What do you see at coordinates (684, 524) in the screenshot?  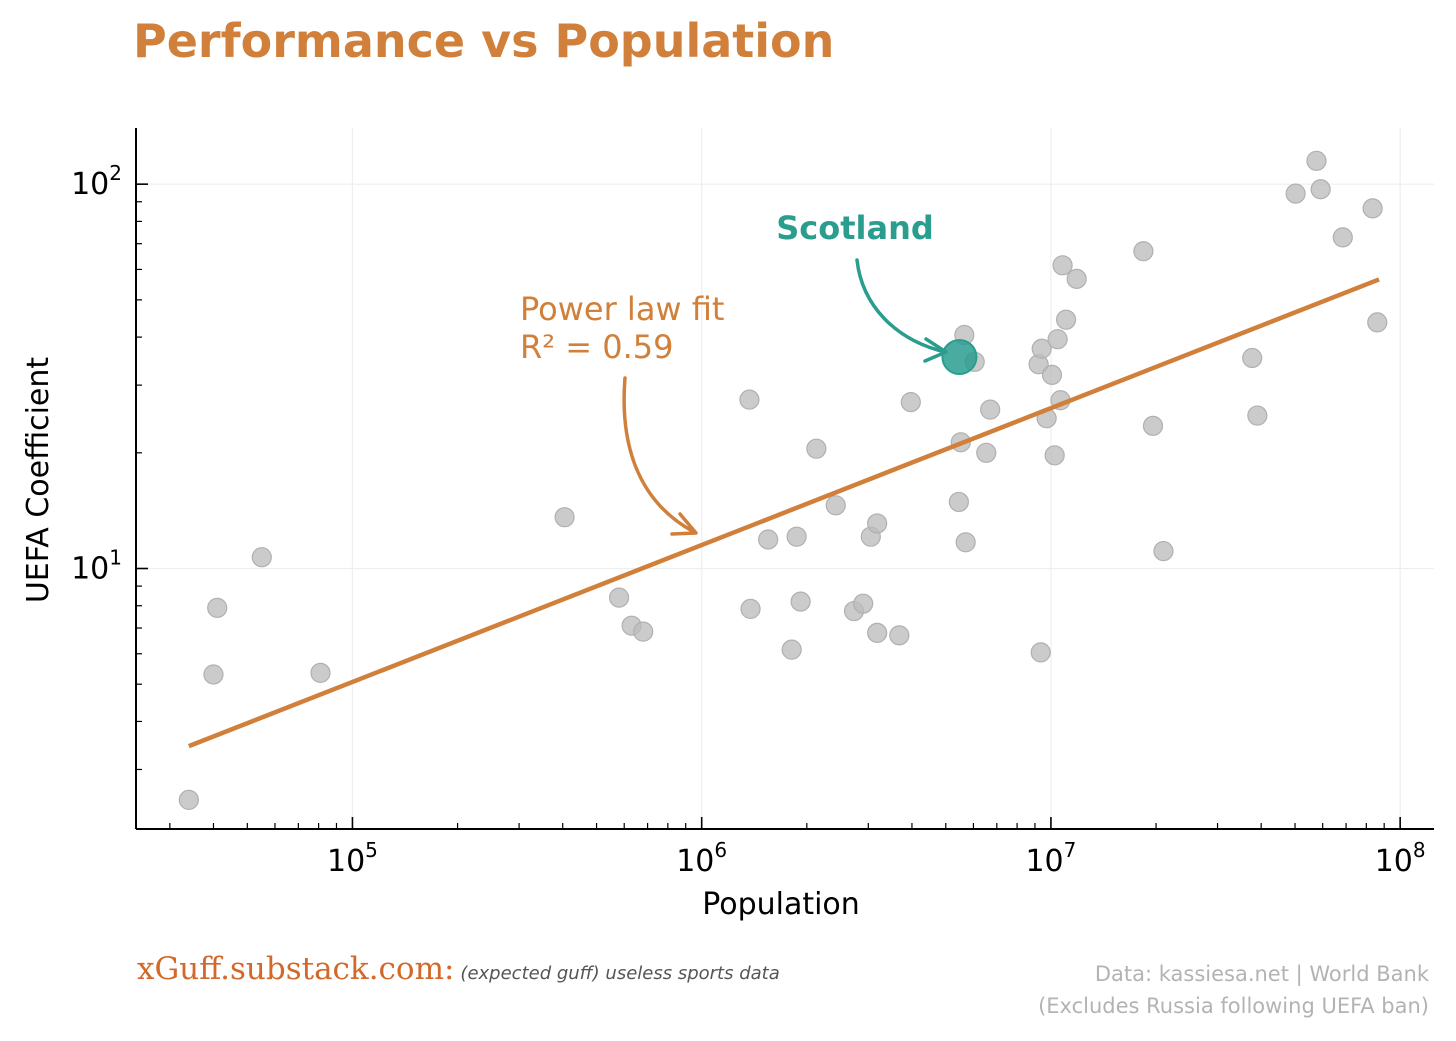 I see `fit-annotation-arrowhead` at bounding box center [684, 524].